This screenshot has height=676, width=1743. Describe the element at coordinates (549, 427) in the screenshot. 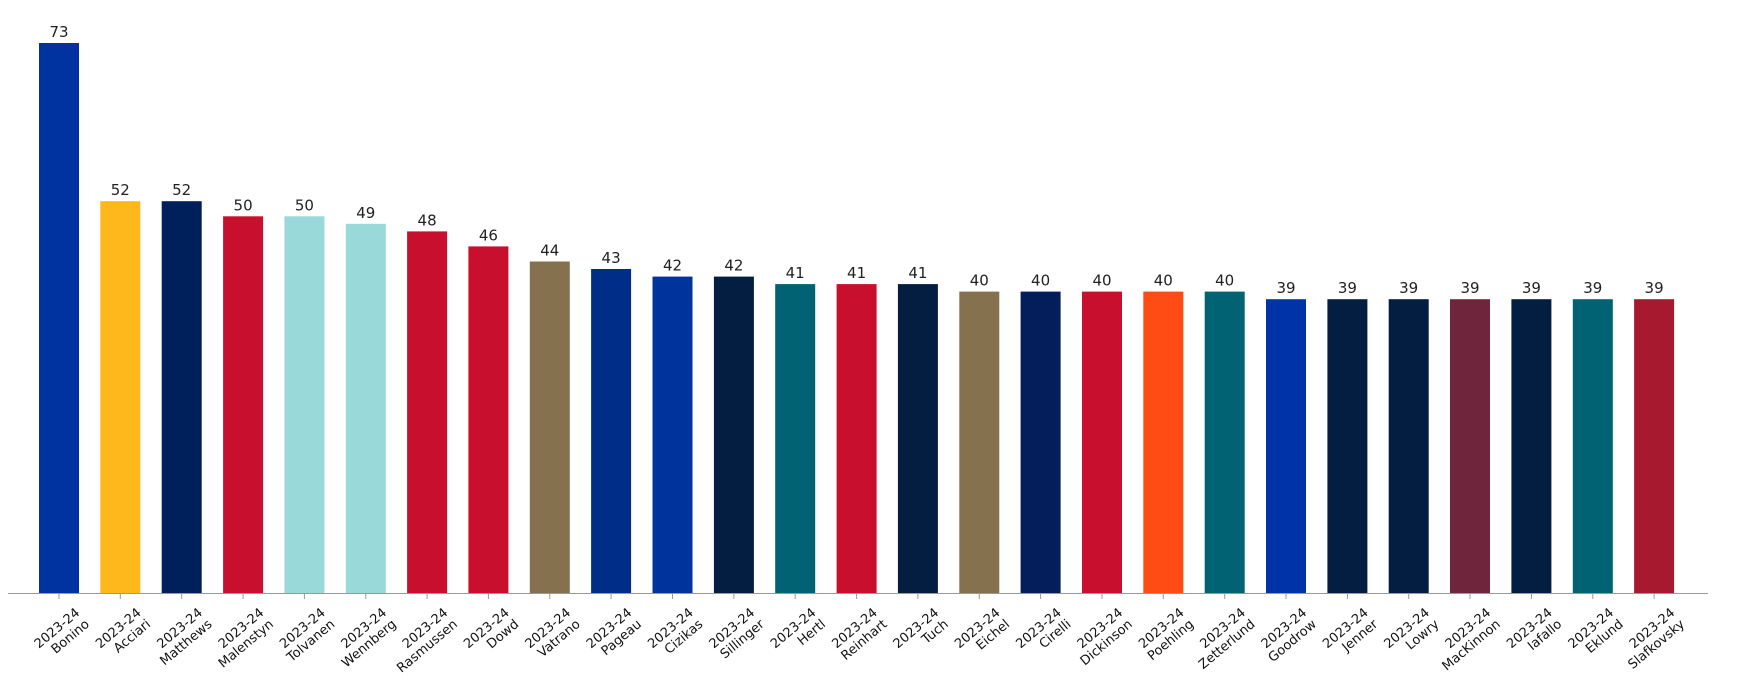

I see `bar-vatrano` at that location.